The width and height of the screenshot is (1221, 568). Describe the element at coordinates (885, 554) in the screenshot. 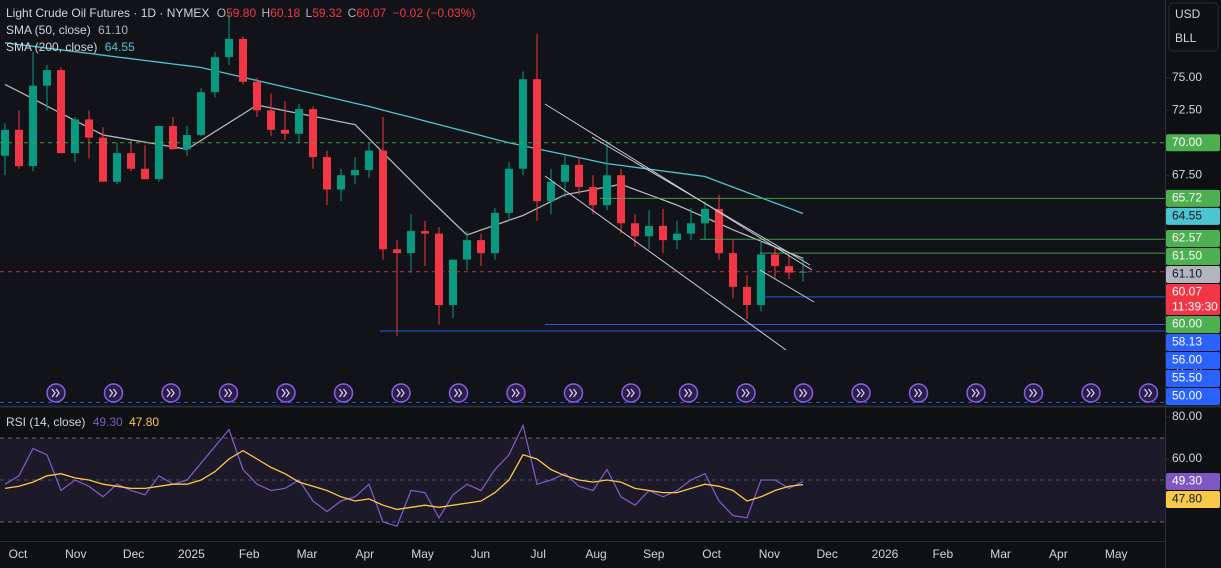

I see `time-label: 2026` at that location.